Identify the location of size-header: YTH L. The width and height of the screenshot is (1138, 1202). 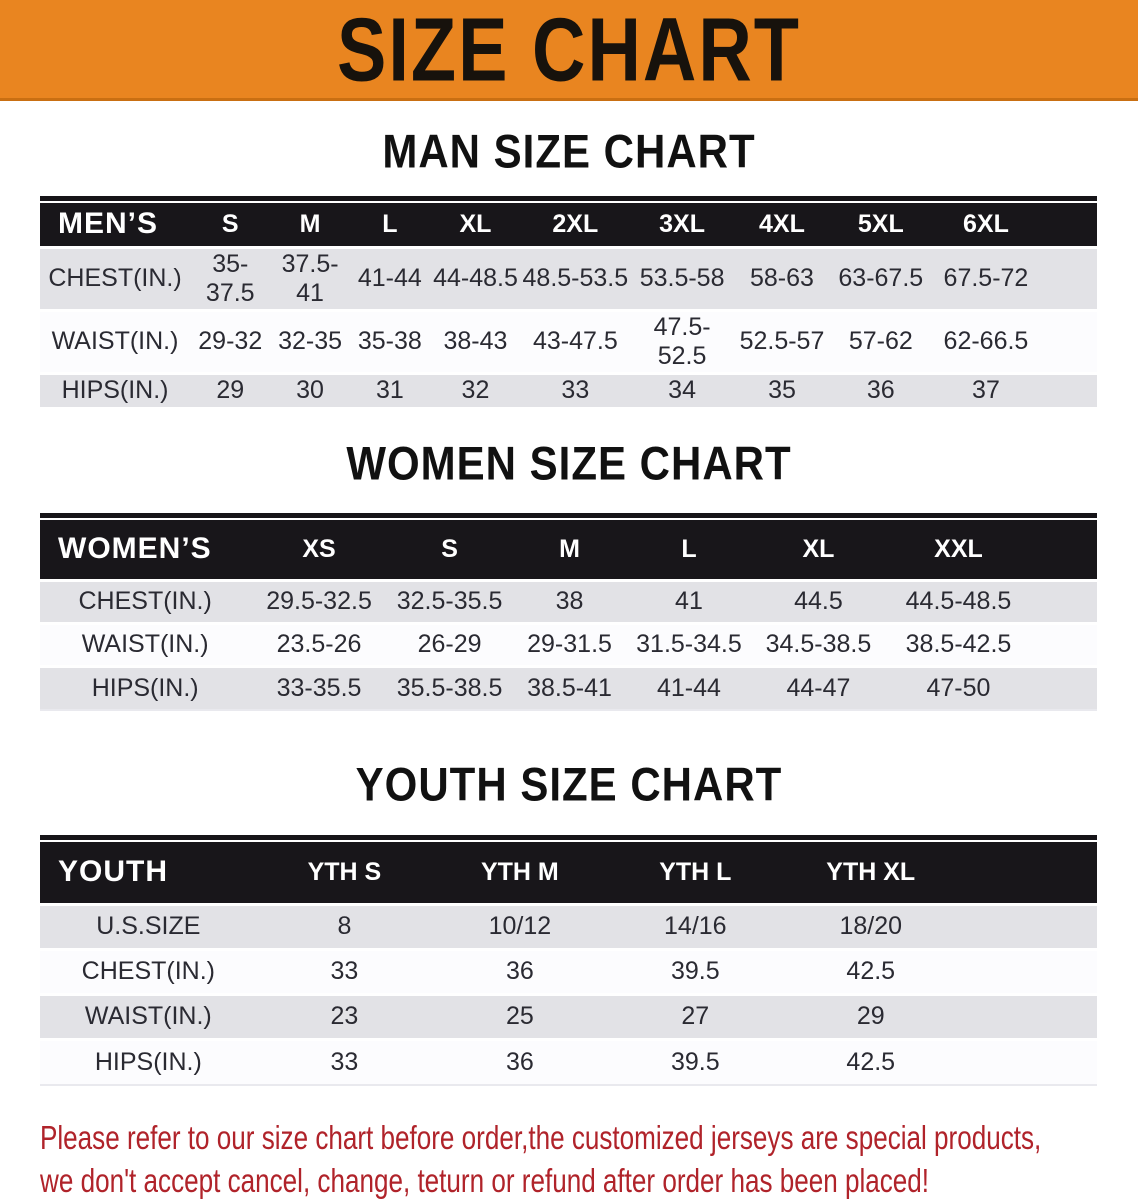
(695, 873).